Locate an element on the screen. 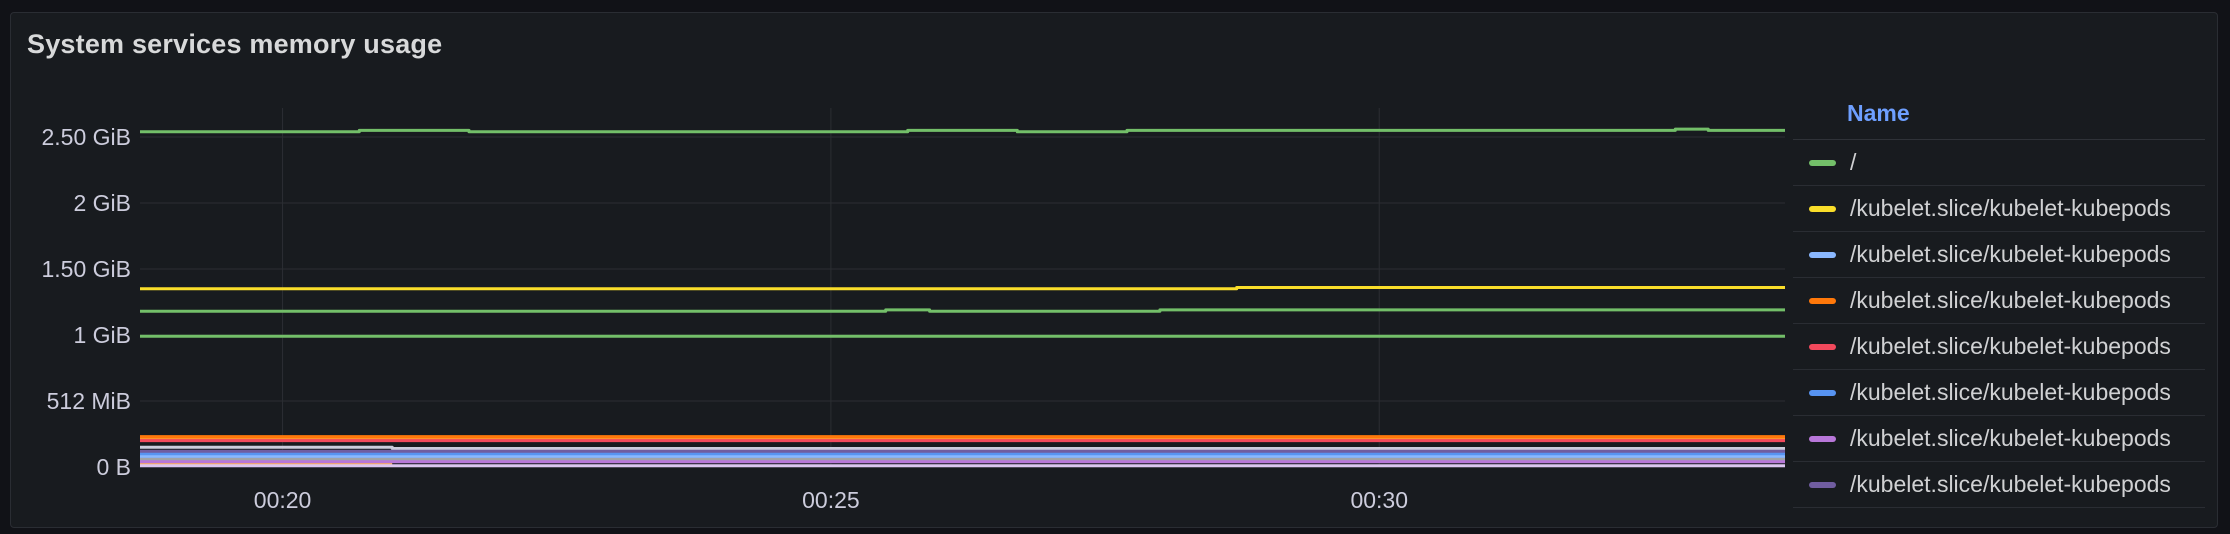 The width and height of the screenshot is (2230, 534). y-tick-label: 0 B is located at coordinates (113, 467).